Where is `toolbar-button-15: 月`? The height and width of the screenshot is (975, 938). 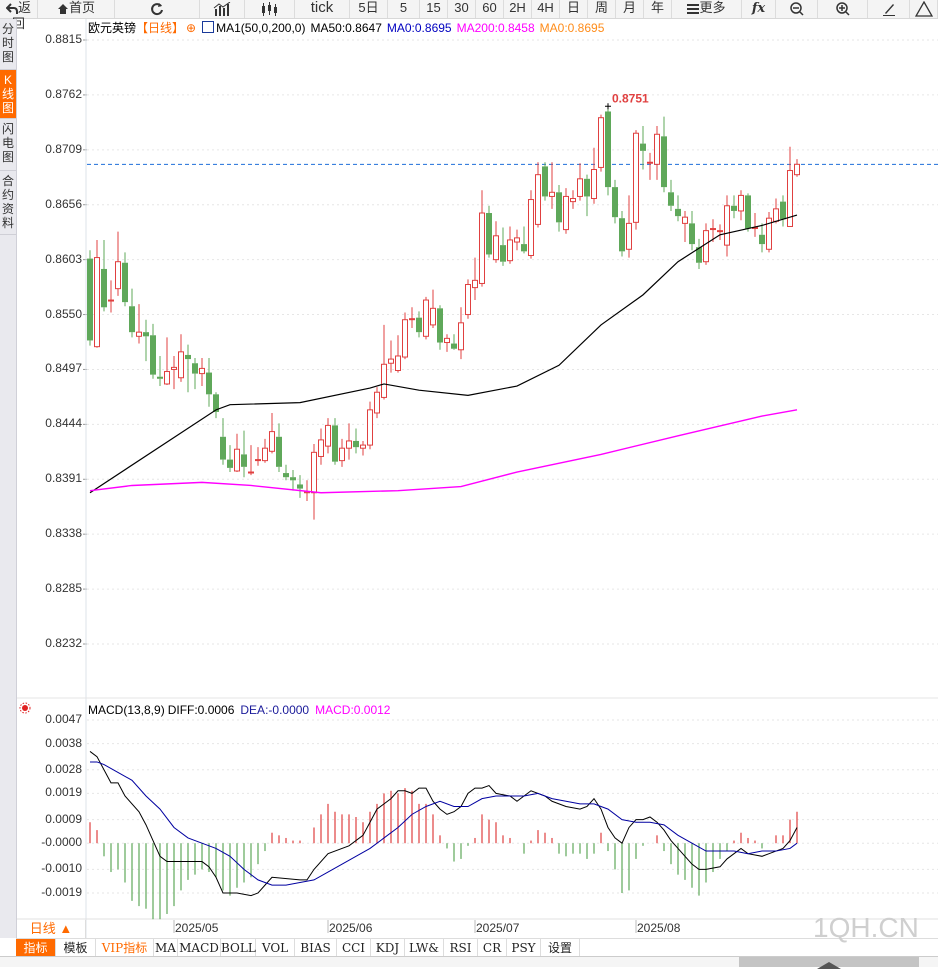 toolbar-button-15: 月 is located at coordinates (630, 9).